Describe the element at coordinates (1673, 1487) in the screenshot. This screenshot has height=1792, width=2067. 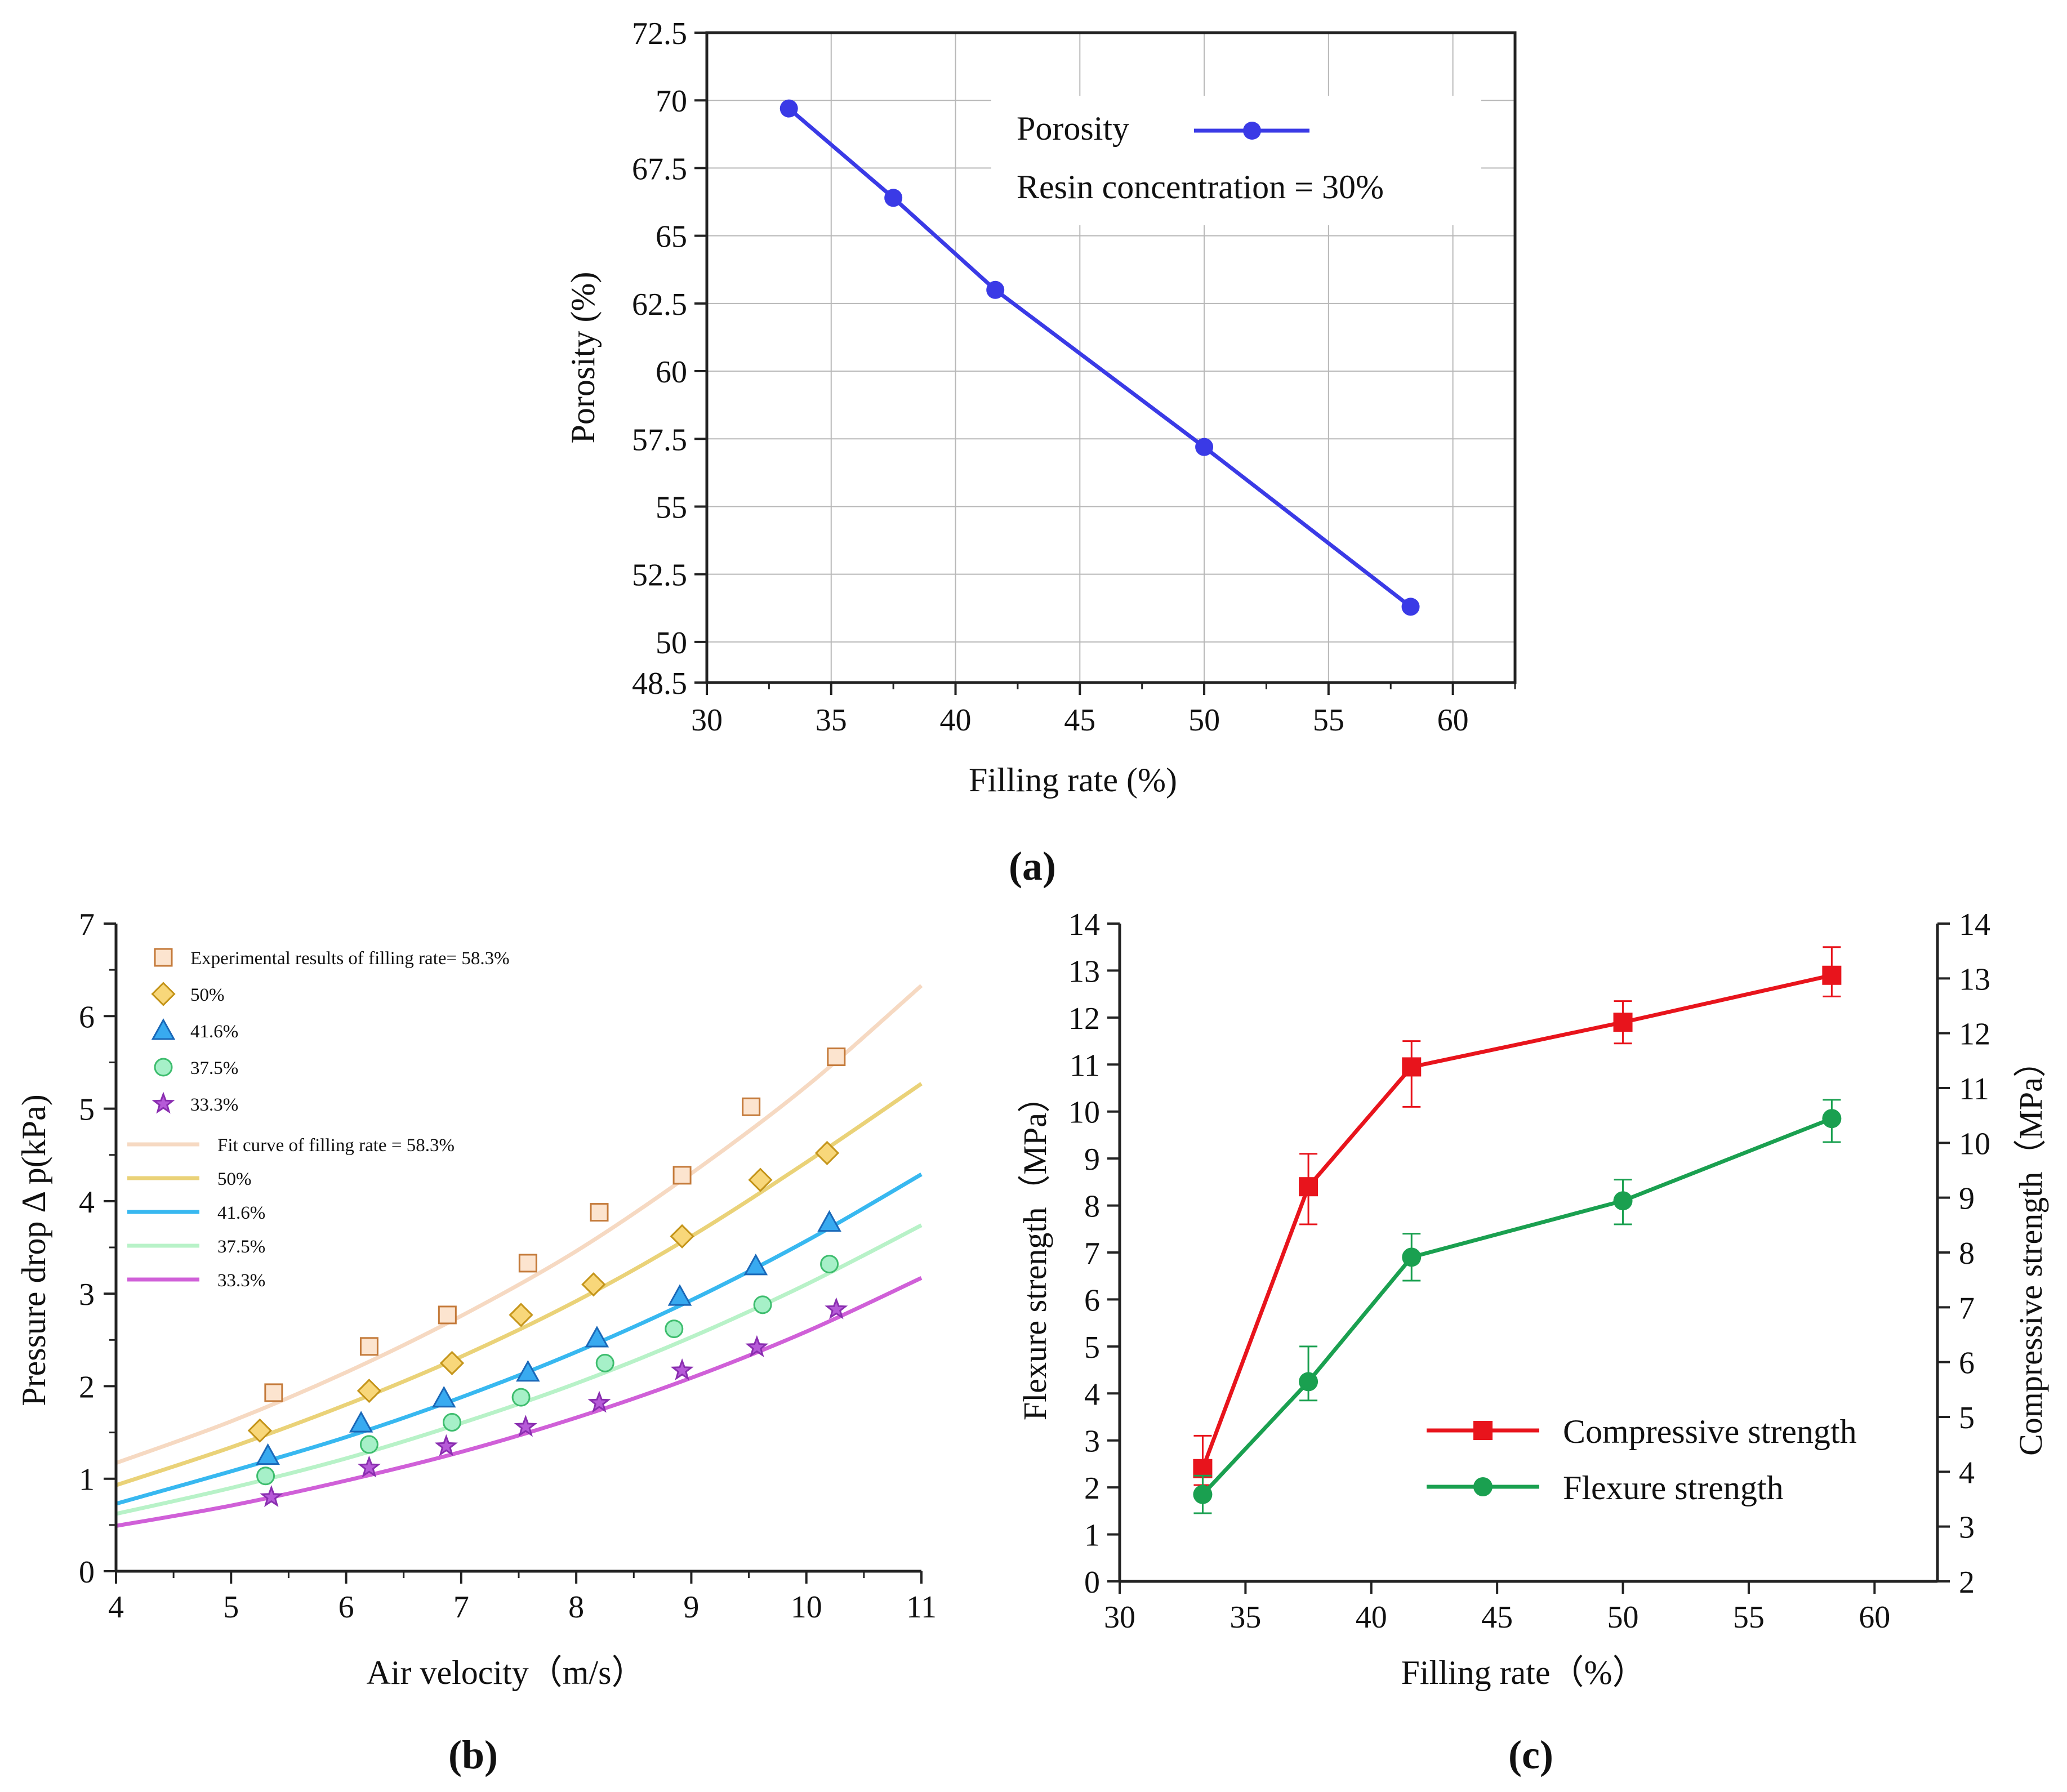
I see `panel-c-legend-label-1: Flexure strength` at that location.